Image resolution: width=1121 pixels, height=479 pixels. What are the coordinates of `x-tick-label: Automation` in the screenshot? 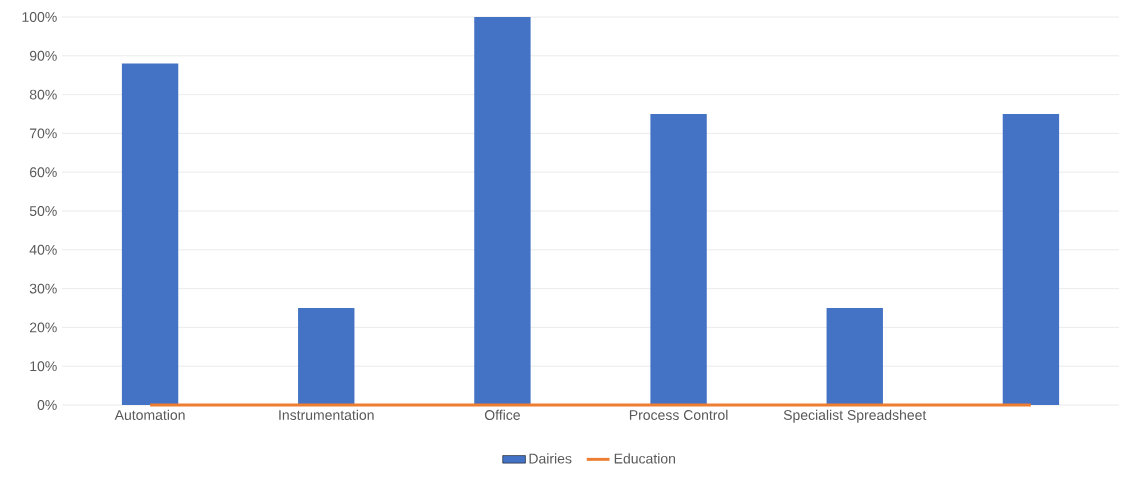 It's located at (149, 414).